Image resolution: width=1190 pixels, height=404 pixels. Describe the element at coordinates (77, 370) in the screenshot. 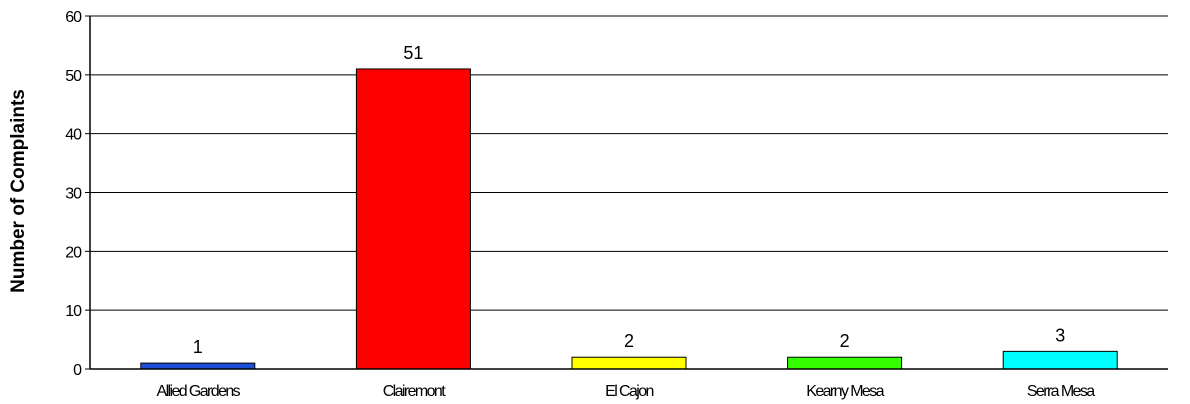

I see `y-tick-label: 0` at that location.